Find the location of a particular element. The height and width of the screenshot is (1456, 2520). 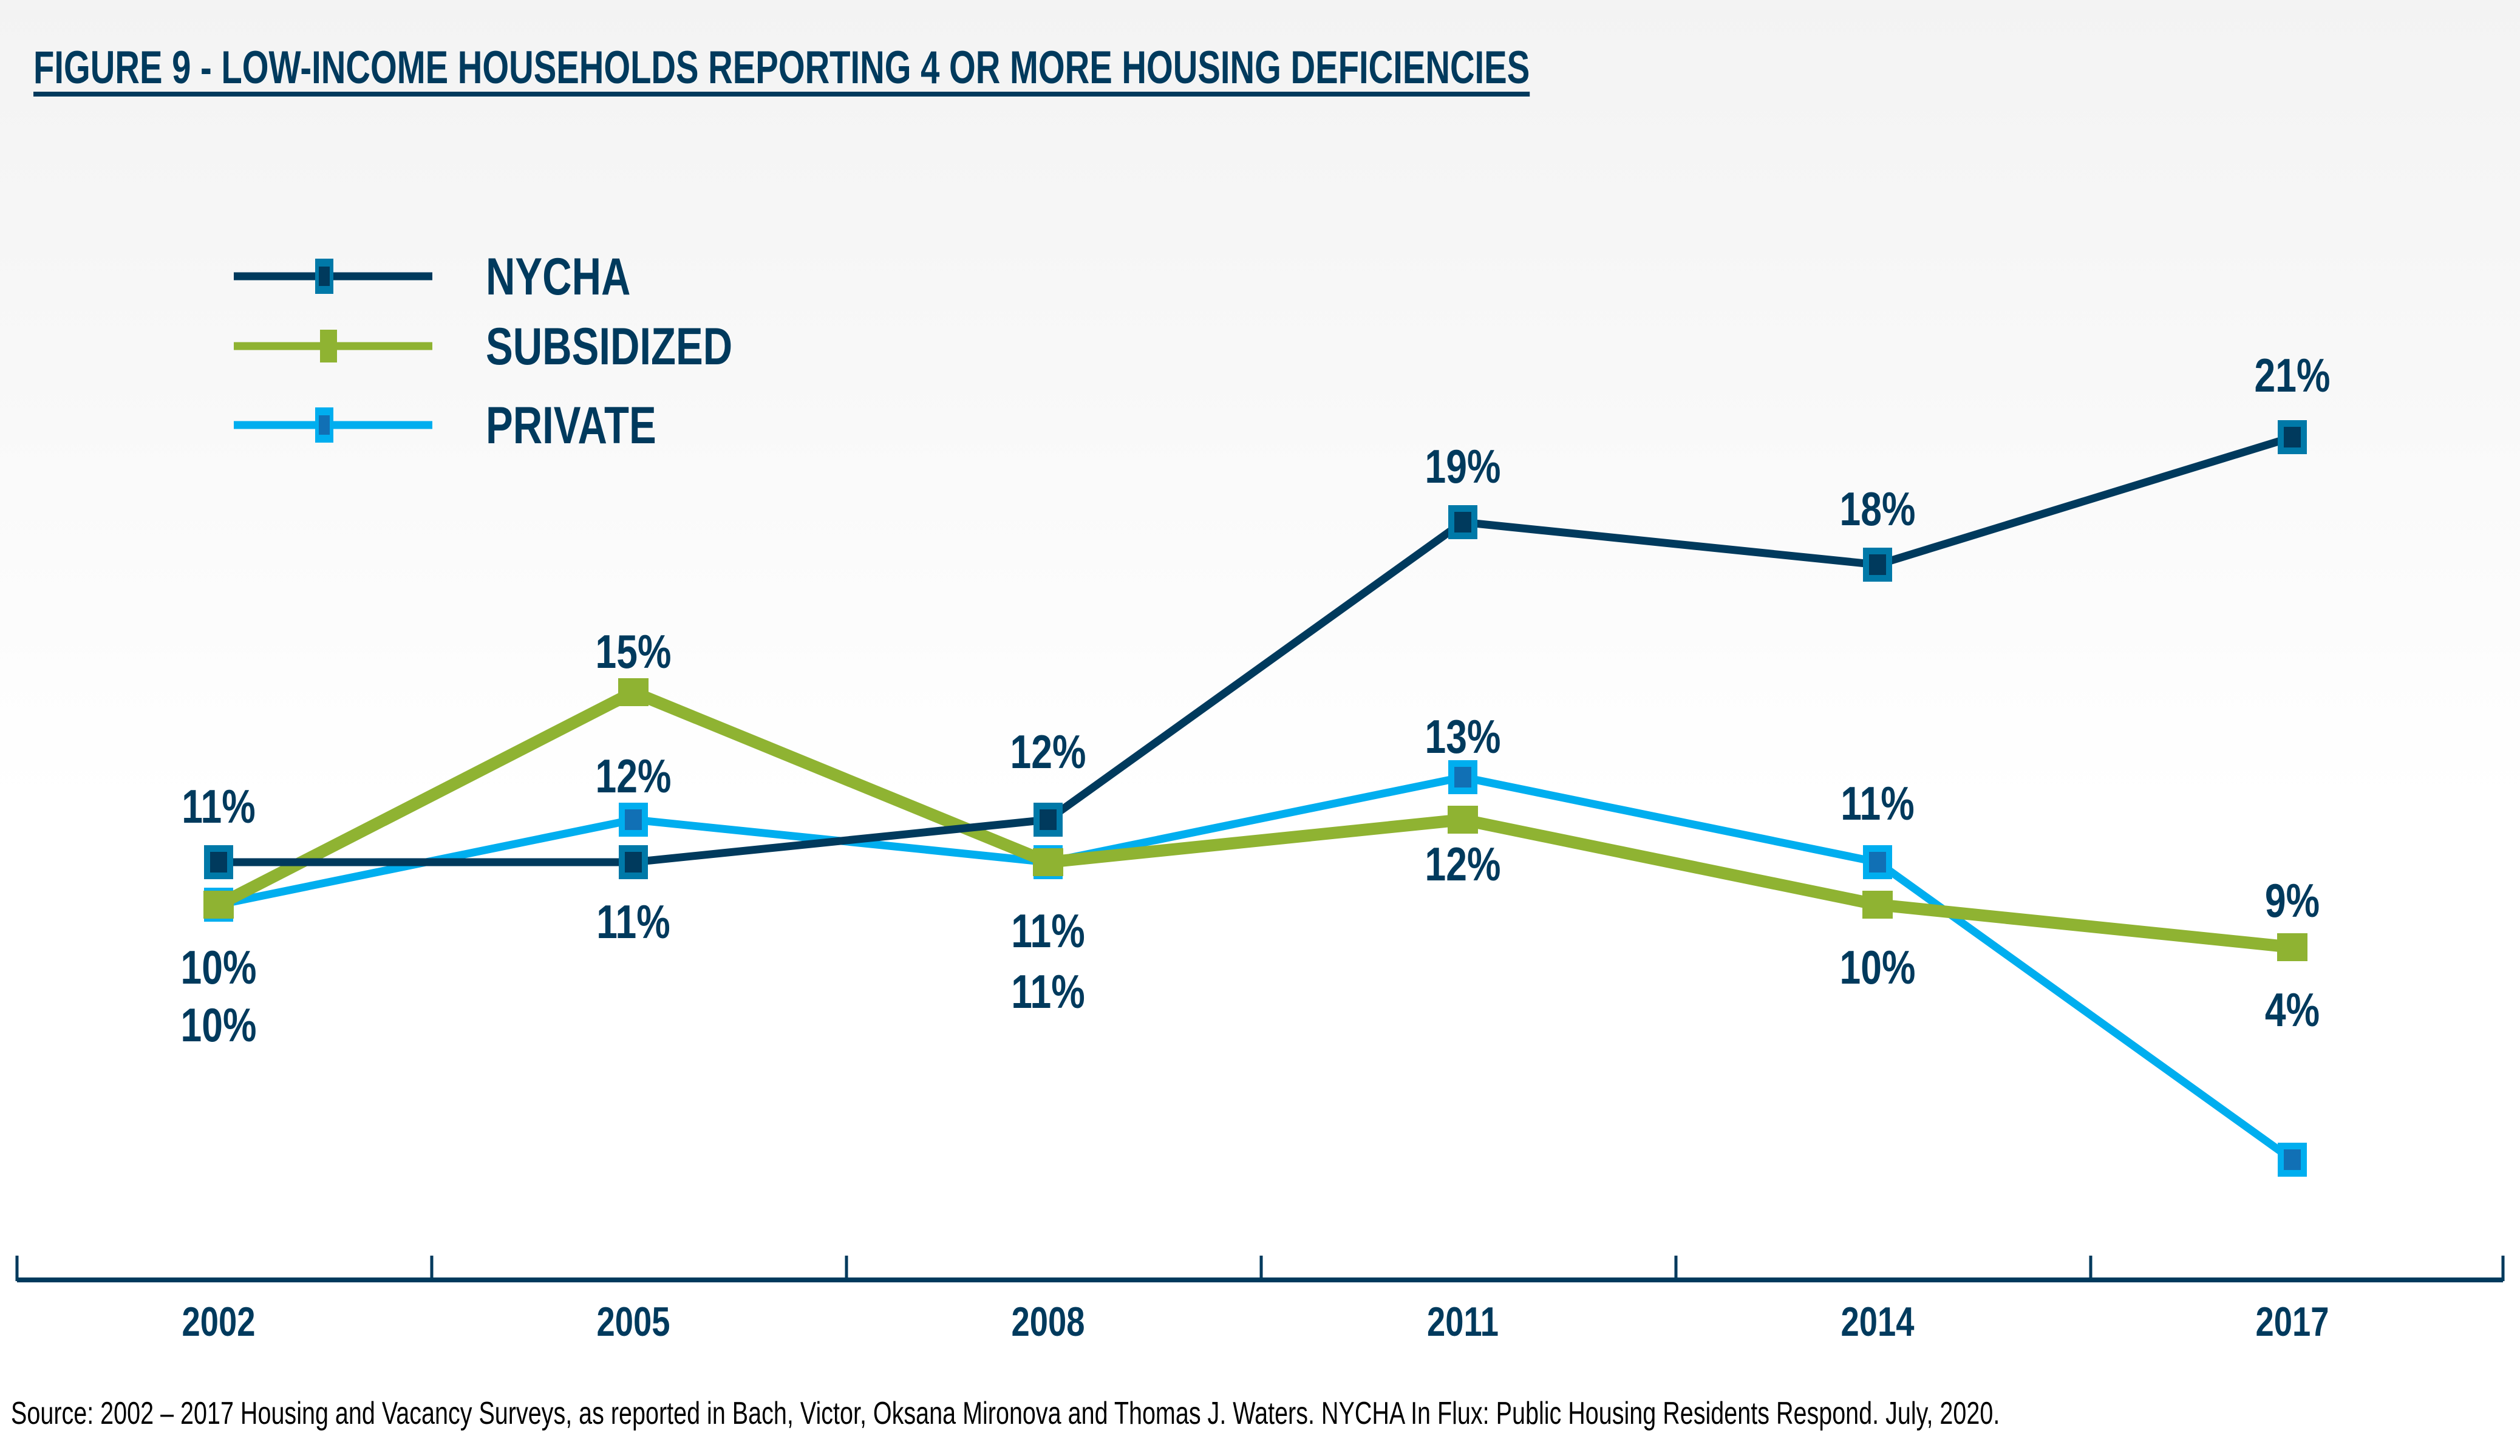

data-label-nycha: 18% is located at coordinates (1878, 508).